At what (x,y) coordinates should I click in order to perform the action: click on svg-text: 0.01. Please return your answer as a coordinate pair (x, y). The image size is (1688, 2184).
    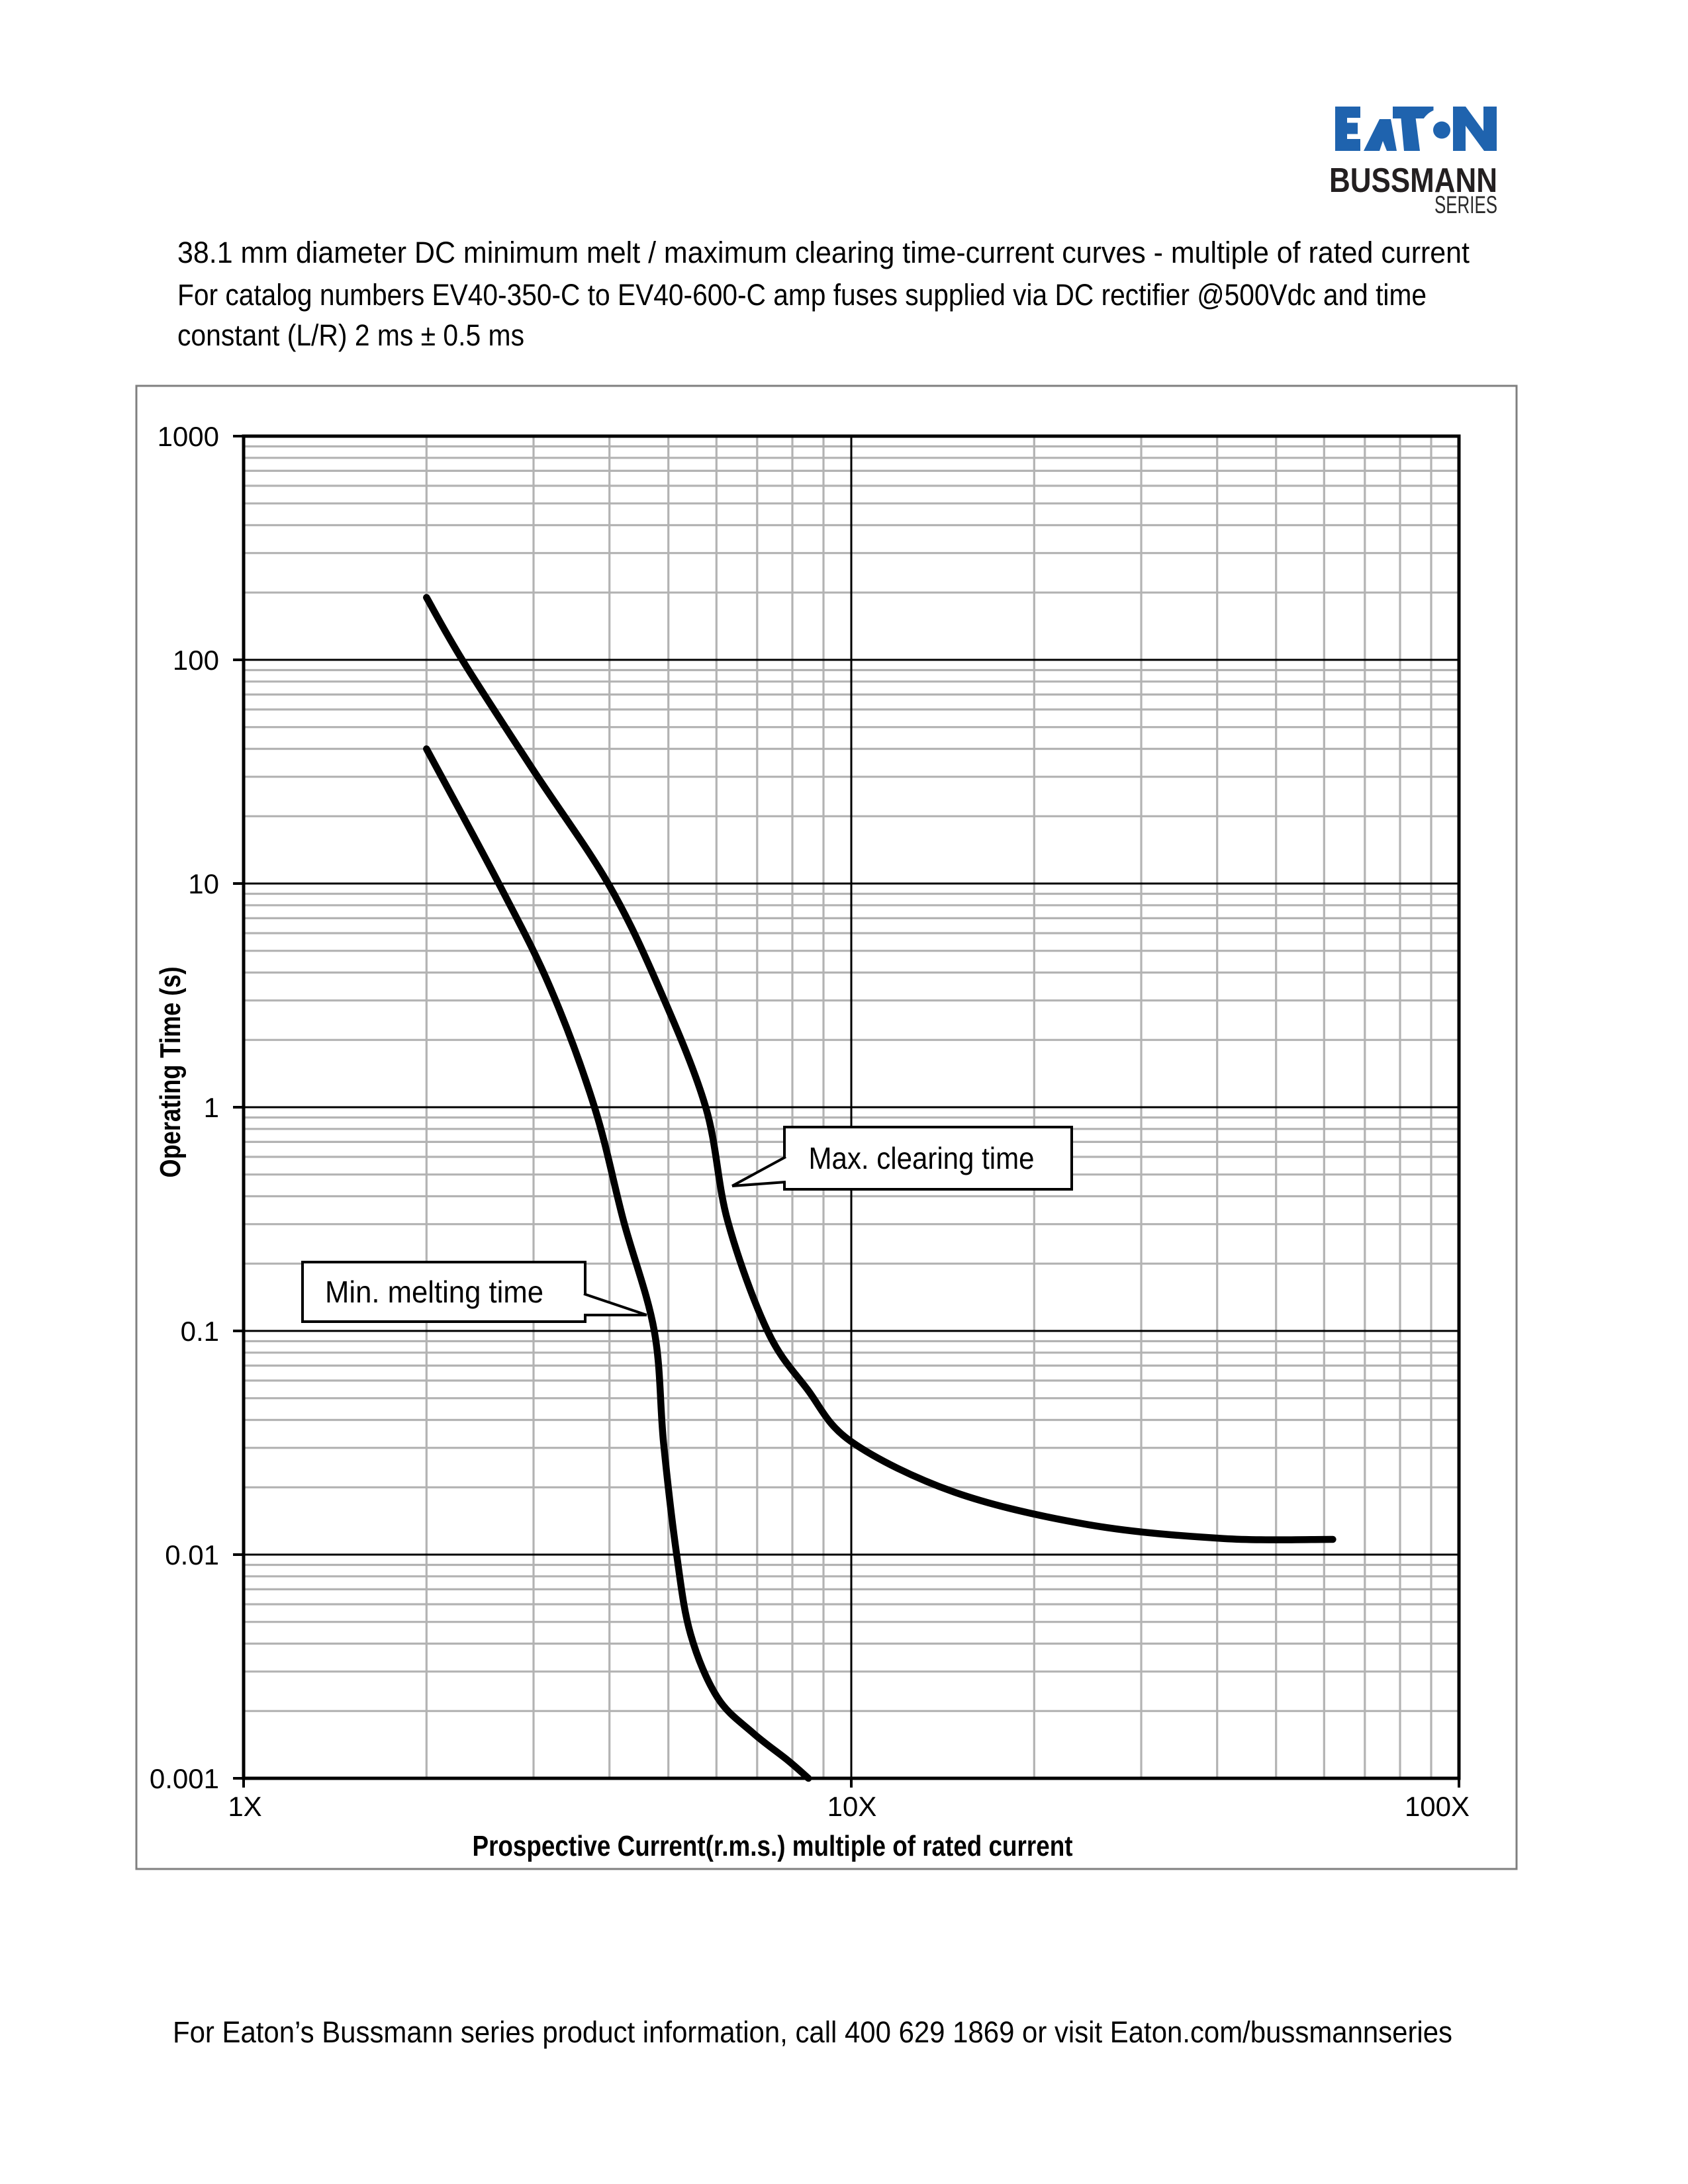
    Looking at the image, I should click on (192, 1555).